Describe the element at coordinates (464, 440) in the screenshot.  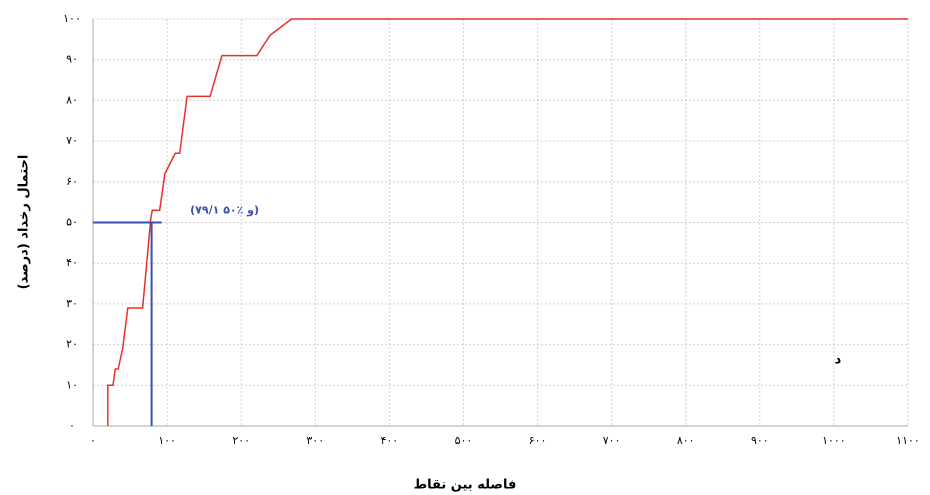
I see `x-tick-label: ۵۰۰` at that location.